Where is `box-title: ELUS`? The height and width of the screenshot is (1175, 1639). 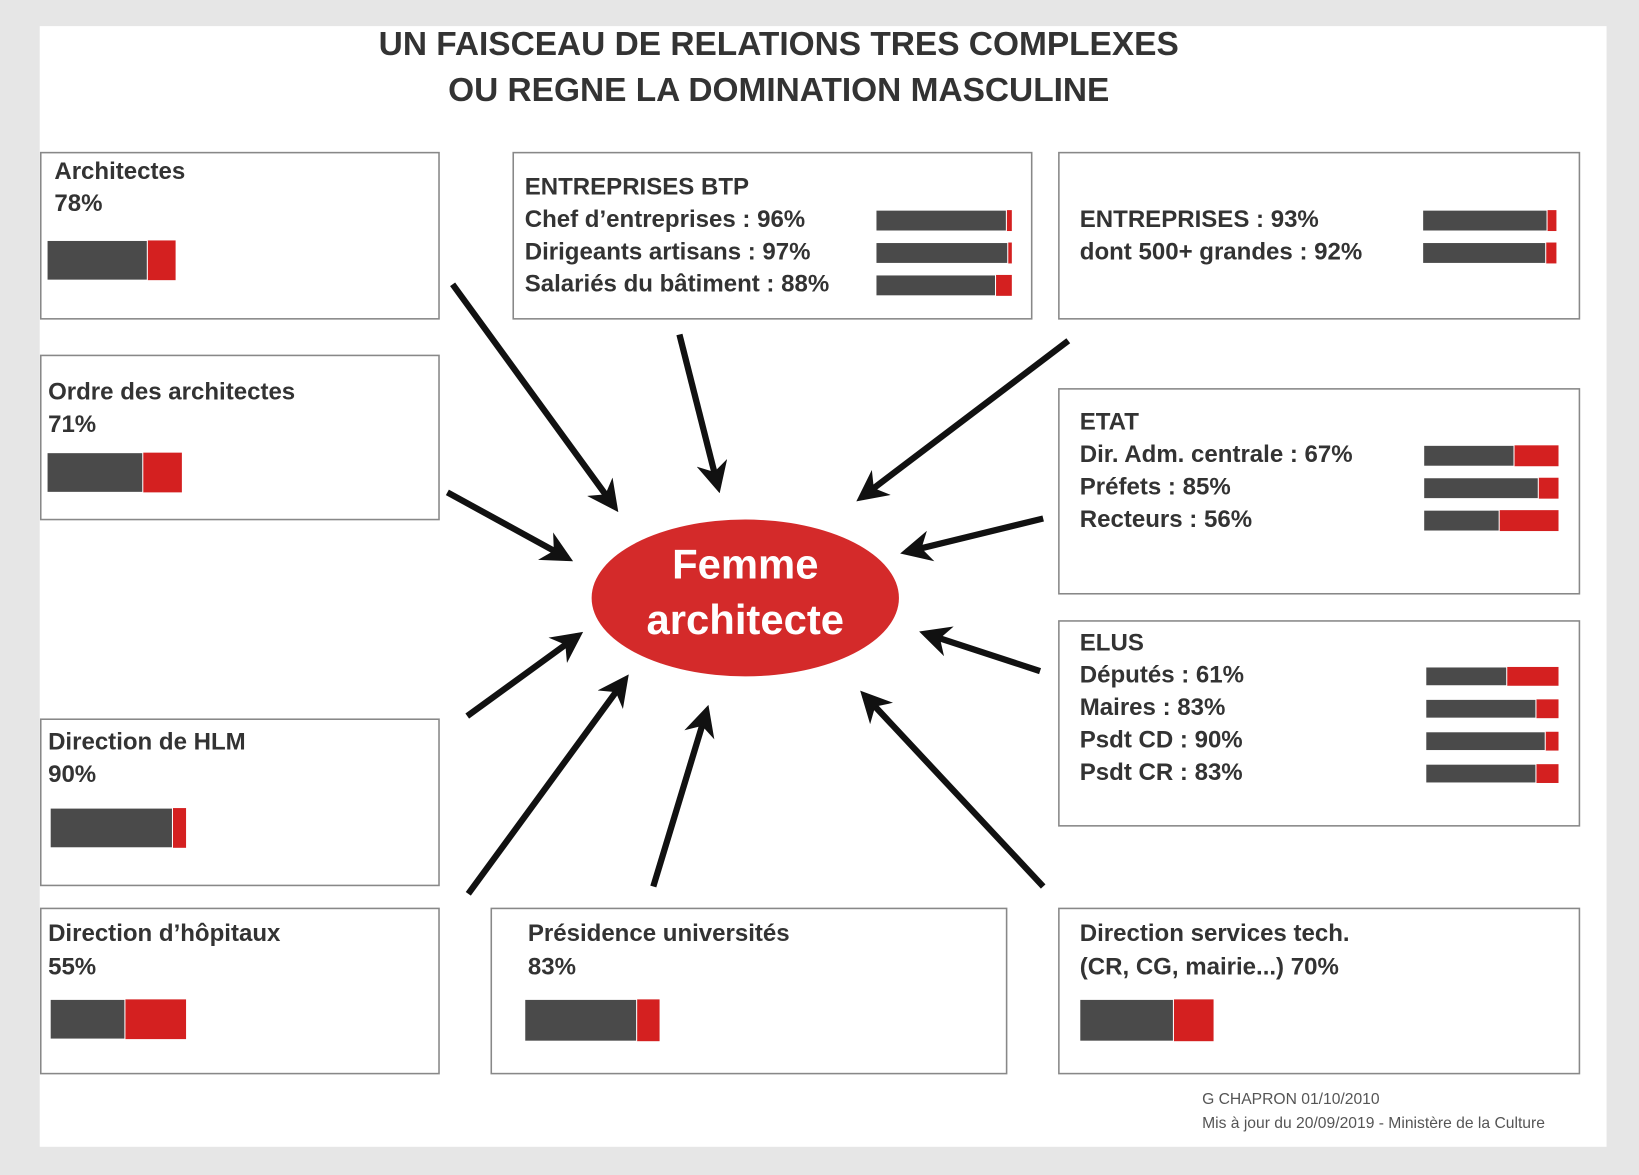
box-title: ELUS is located at coordinates (1112, 642).